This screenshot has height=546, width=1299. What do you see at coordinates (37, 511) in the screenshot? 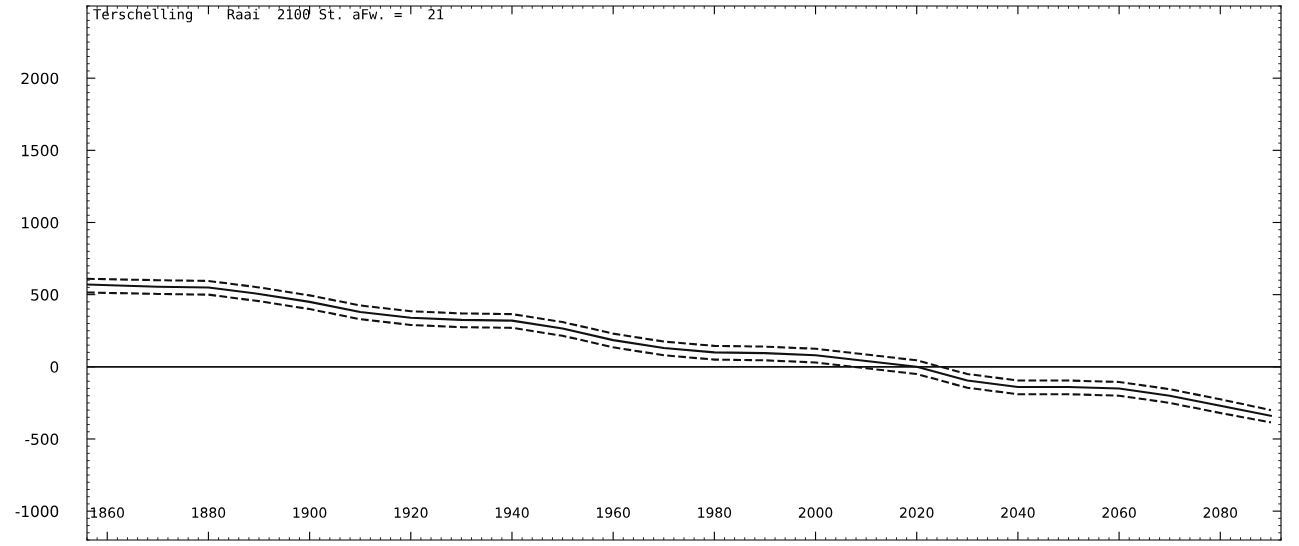
I see `y-tick-label: -1000` at bounding box center [37, 511].